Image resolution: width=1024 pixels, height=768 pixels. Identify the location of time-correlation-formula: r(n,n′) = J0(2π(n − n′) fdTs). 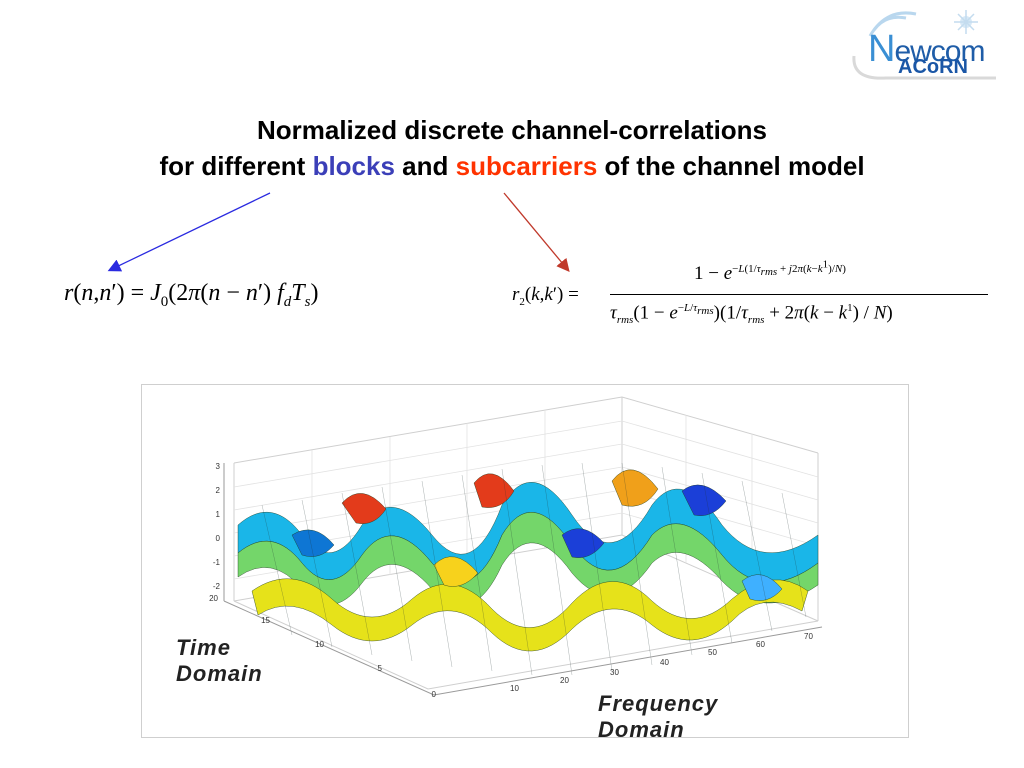
(191, 295).